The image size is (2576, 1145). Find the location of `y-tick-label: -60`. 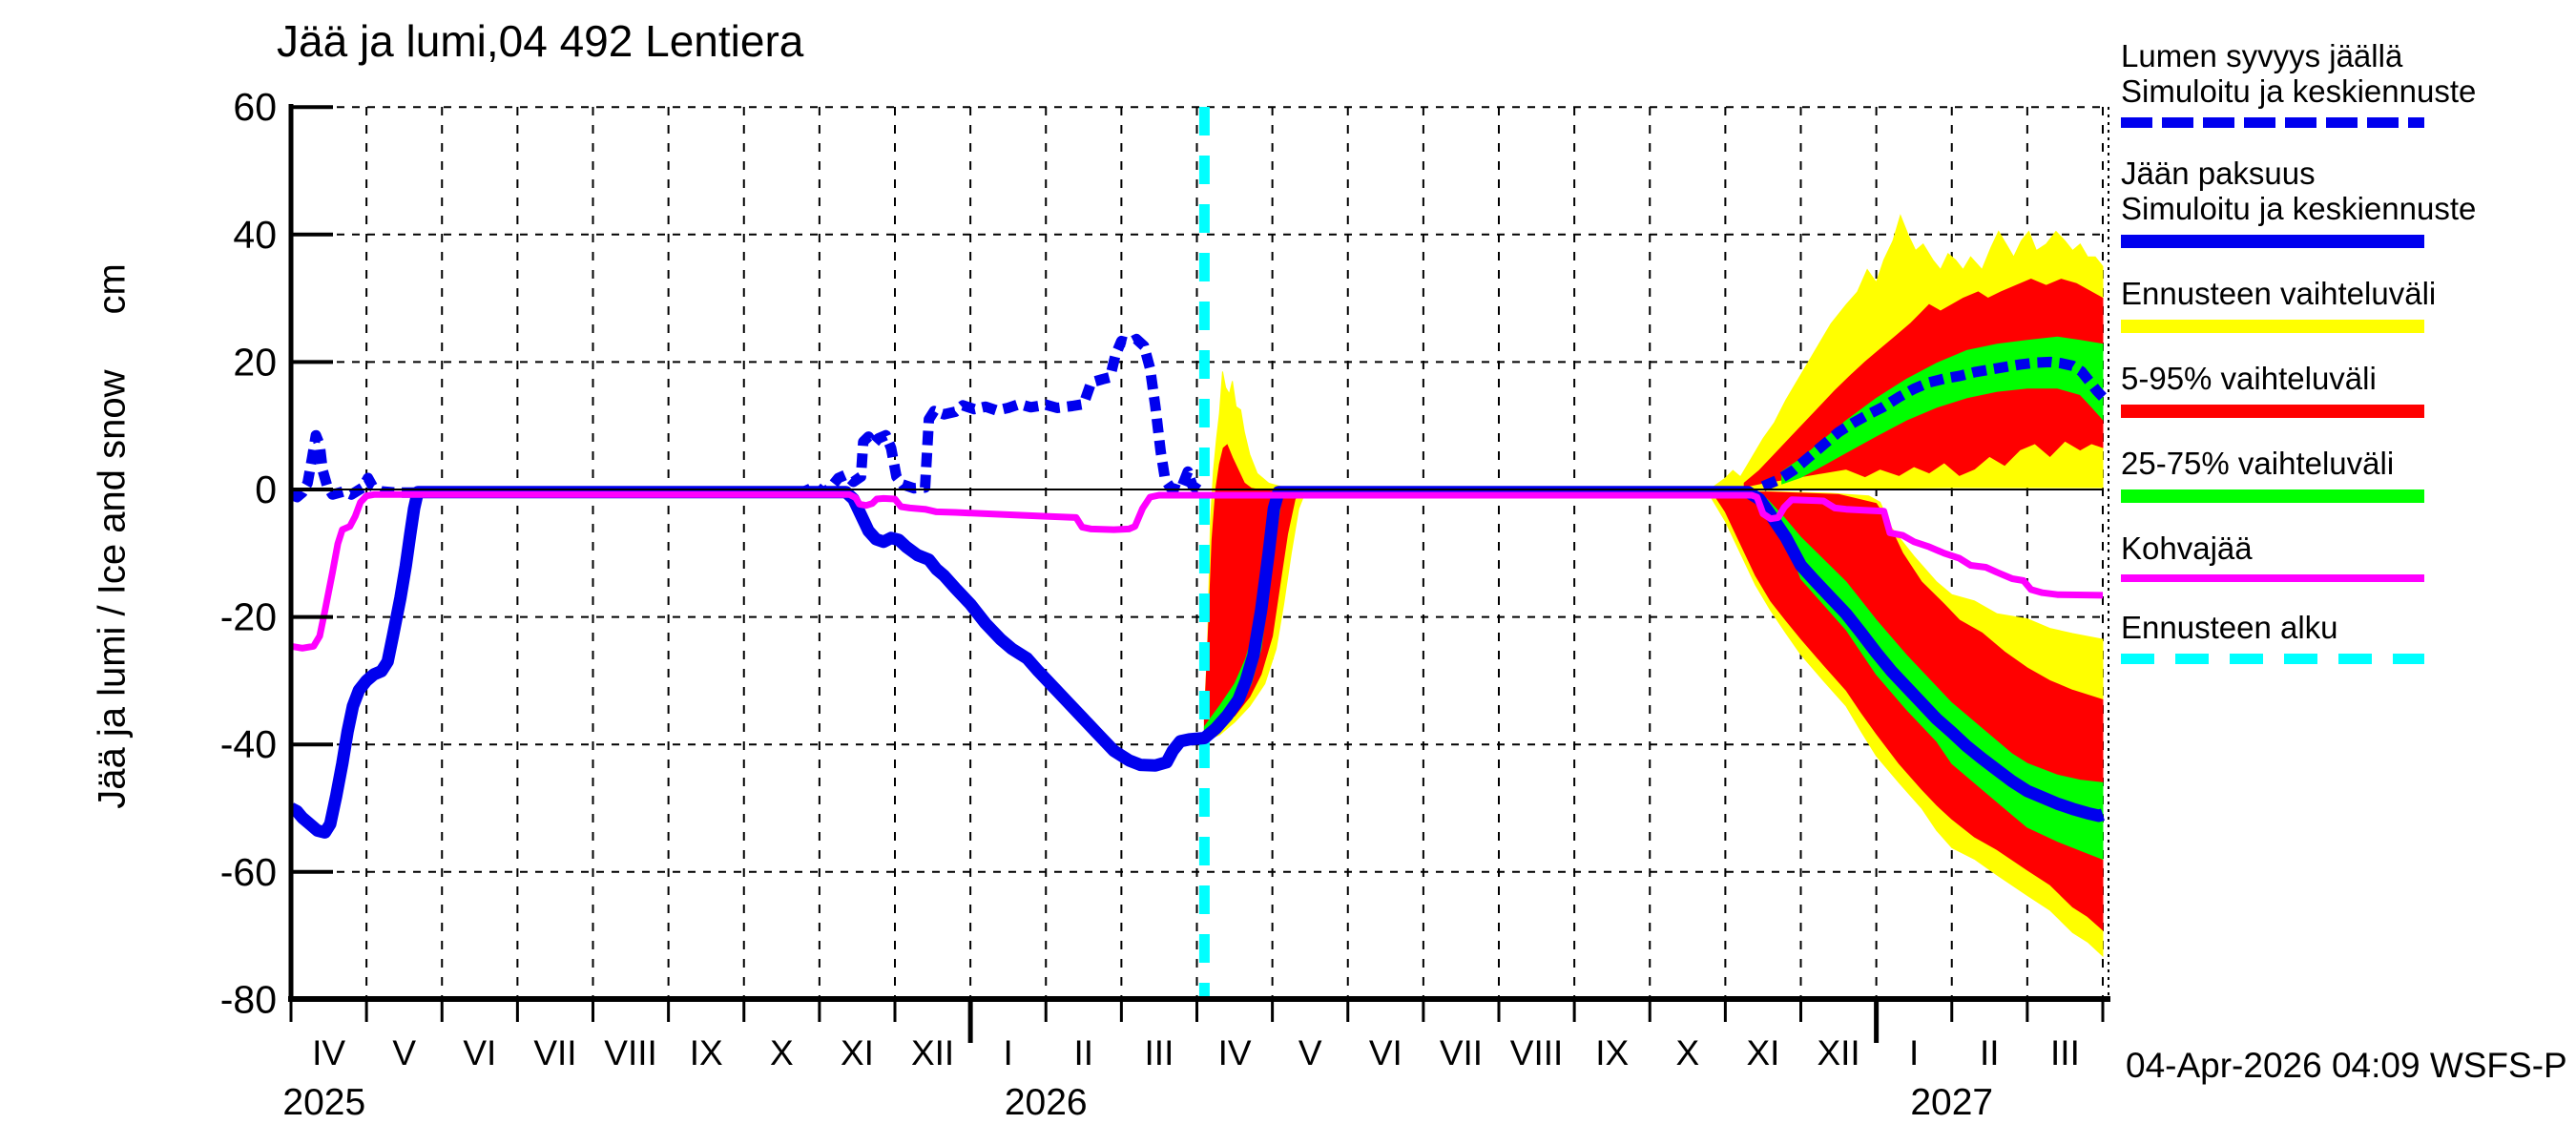

y-tick-label: -60 is located at coordinates (248, 872).